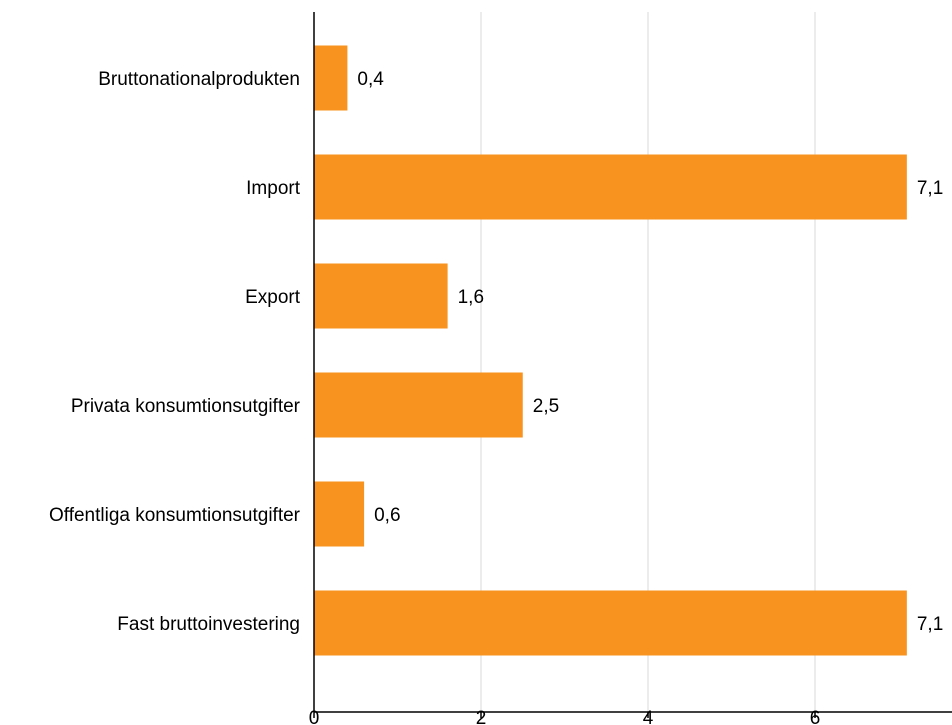 The height and width of the screenshot is (725, 952). Describe the element at coordinates (387, 515) in the screenshot. I see `value-label-5: 0,6` at that location.